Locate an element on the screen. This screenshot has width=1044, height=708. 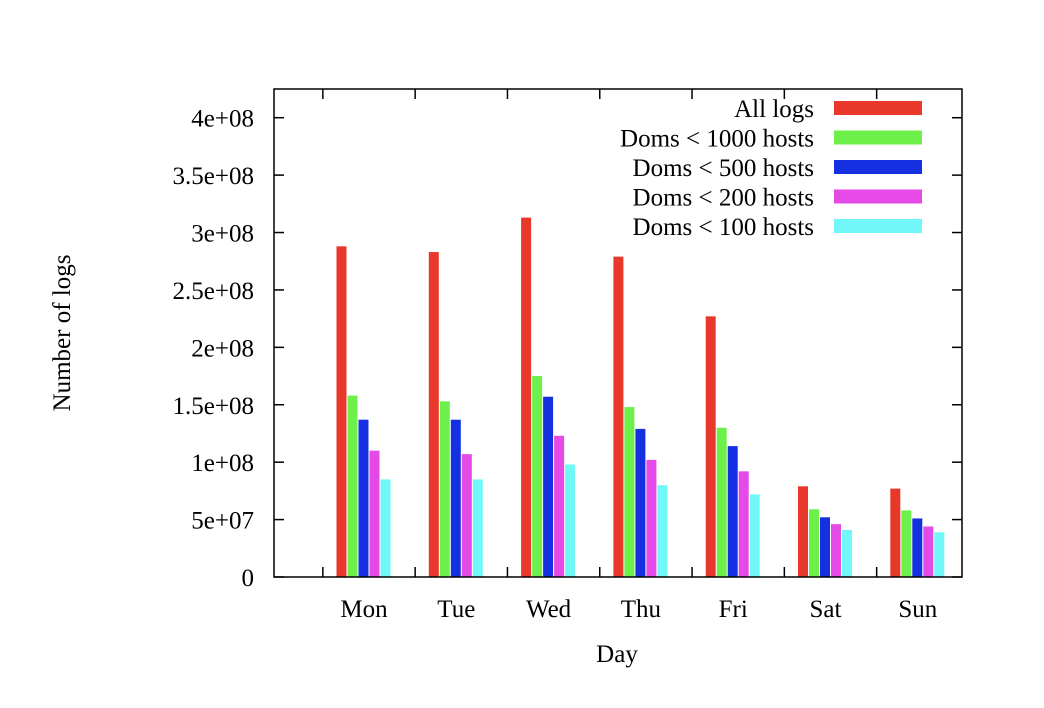
y-tick-label: 0 is located at coordinates (248, 578).